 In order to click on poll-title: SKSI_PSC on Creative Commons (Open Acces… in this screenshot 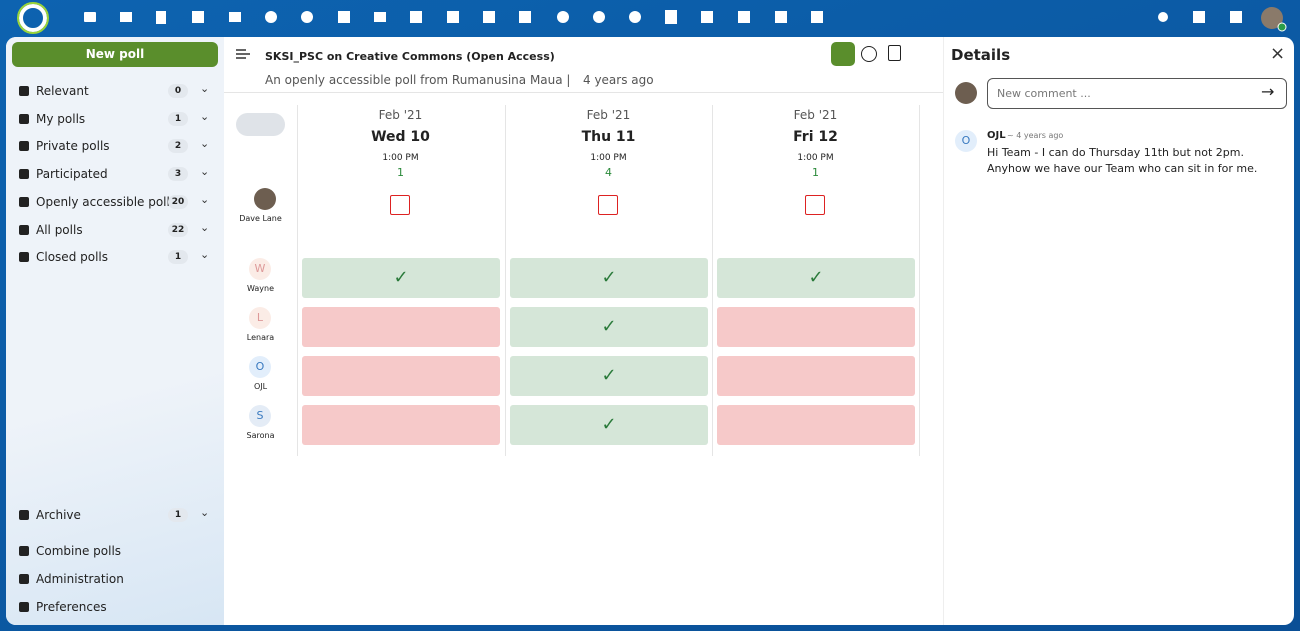, I will do `click(410, 56)`.